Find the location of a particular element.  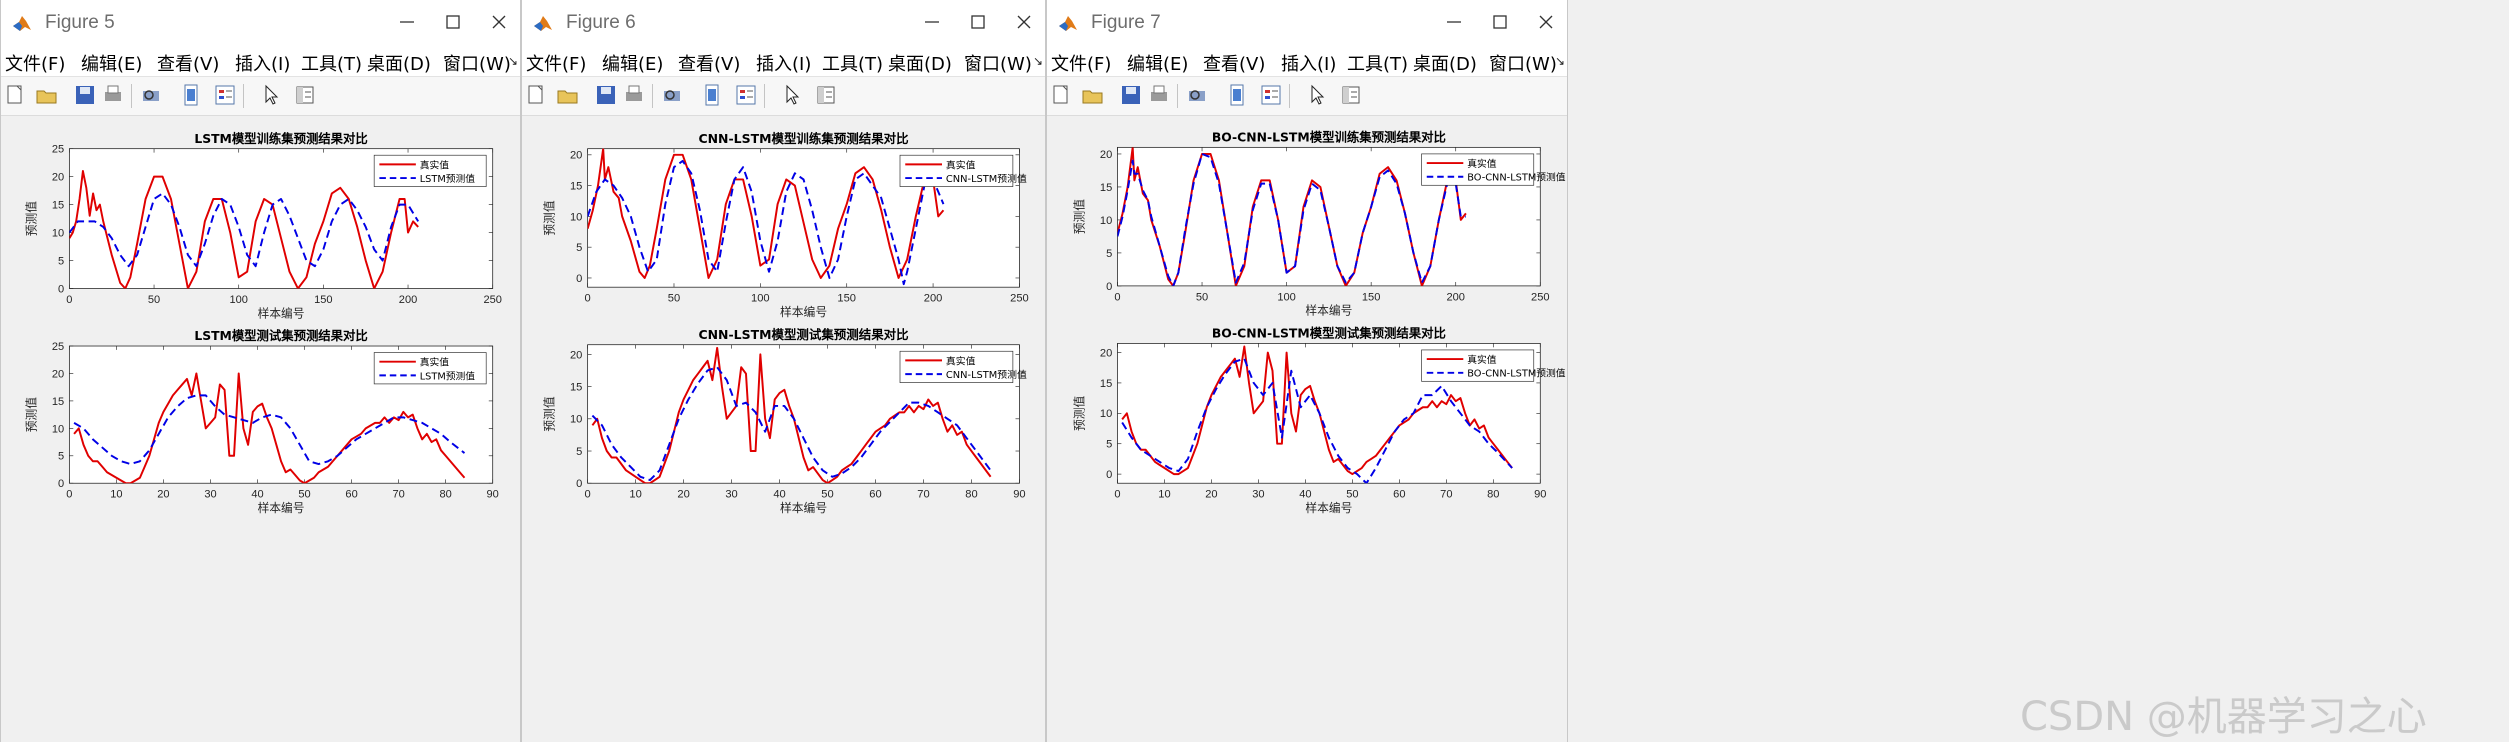

x-tick-label: 0 is located at coordinates (588, 495).